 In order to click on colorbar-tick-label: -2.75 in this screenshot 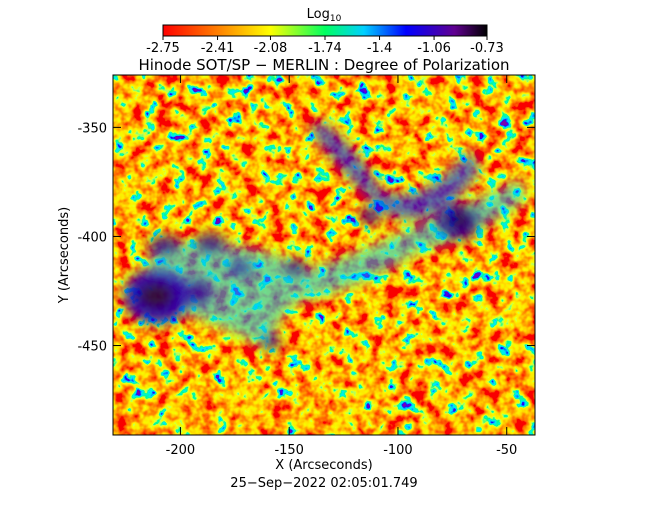, I will do `click(163, 48)`.